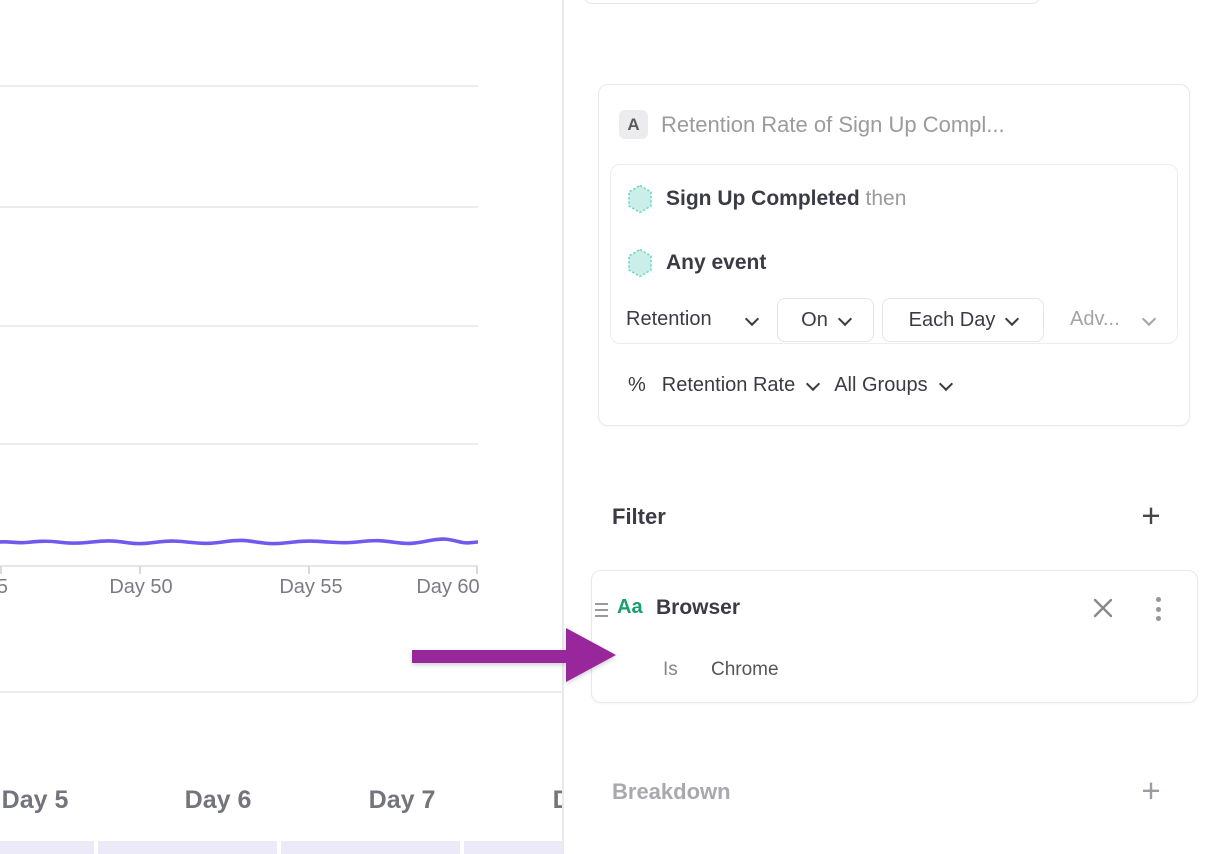 The height and width of the screenshot is (854, 1222). I want to click on cohort-column-header: Day 6, so click(218, 800).